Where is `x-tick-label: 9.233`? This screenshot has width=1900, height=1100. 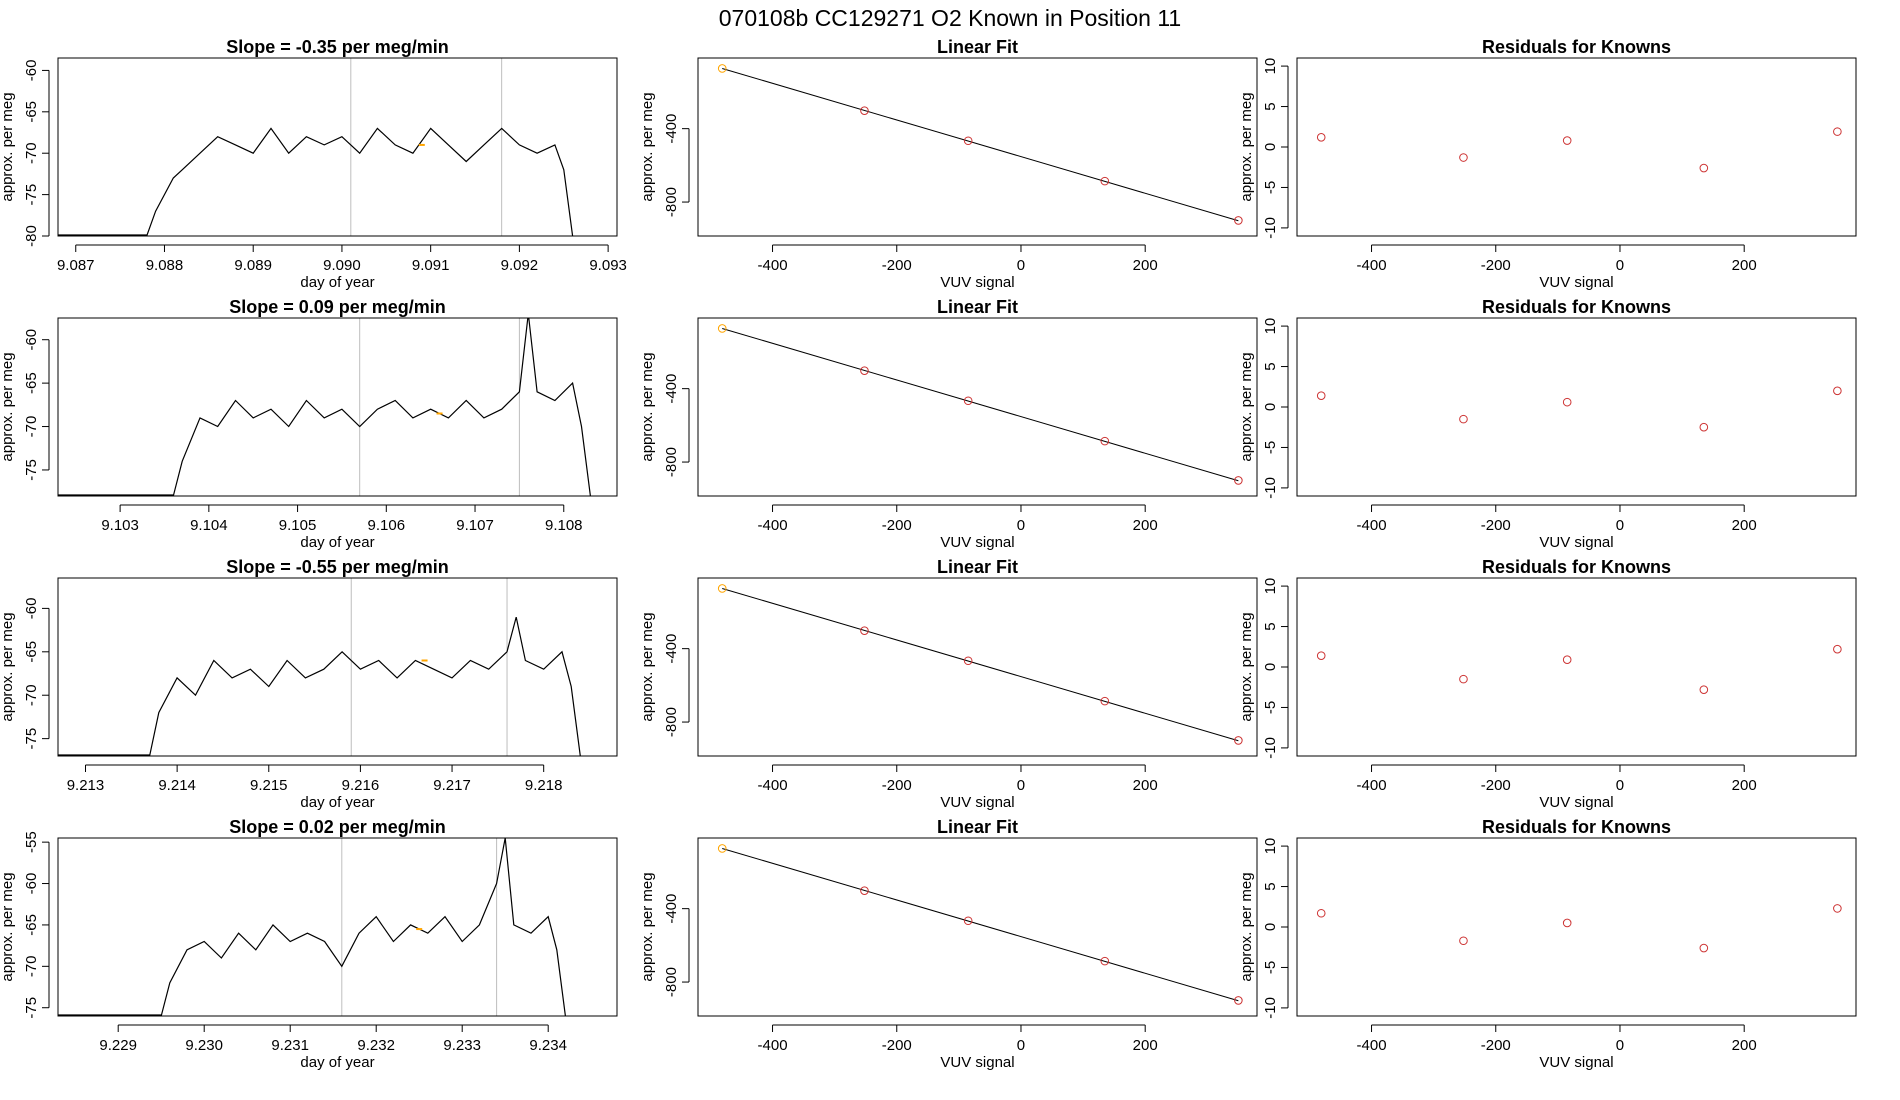 x-tick-label: 9.233 is located at coordinates (462, 1045).